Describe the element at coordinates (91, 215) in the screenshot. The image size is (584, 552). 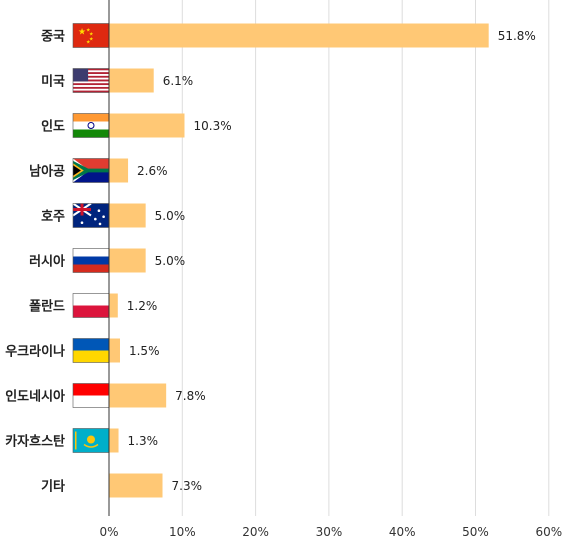
I see `australia-flag-icon` at that location.